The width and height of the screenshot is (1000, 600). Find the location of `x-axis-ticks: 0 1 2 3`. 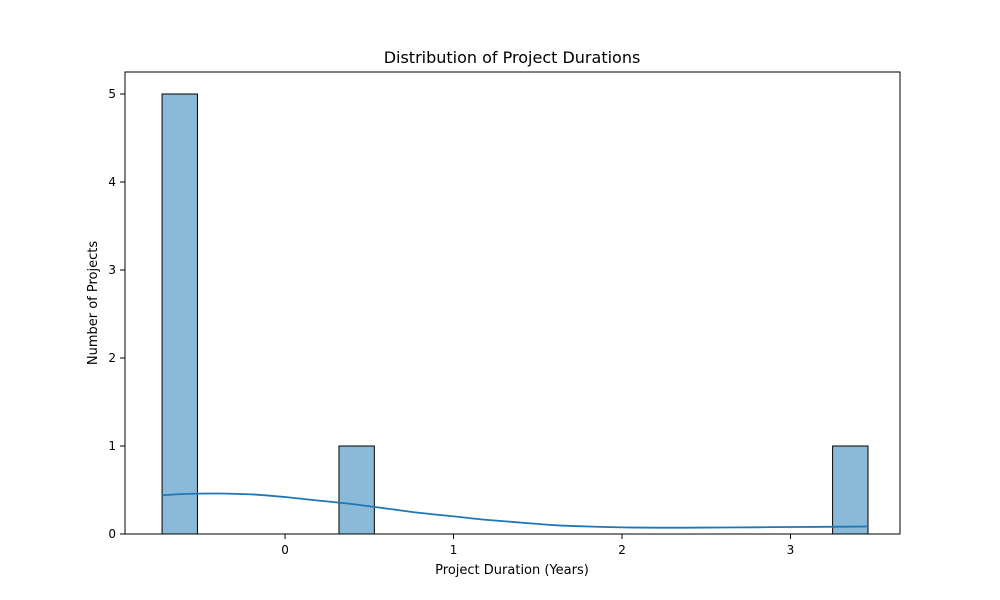

x-axis-ticks: 0 1 2 3 is located at coordinates (537, 545).